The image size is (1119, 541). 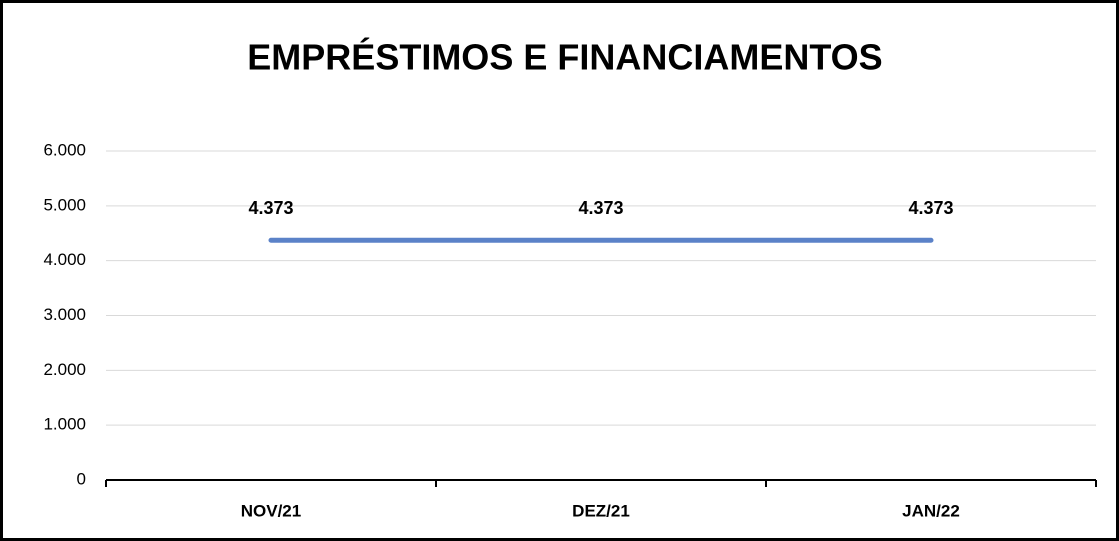 What do you see at coordinates (601, 510) in the screenshot?
I see `x-tick-label: DEZ/21` at bounding box center [601, 510].